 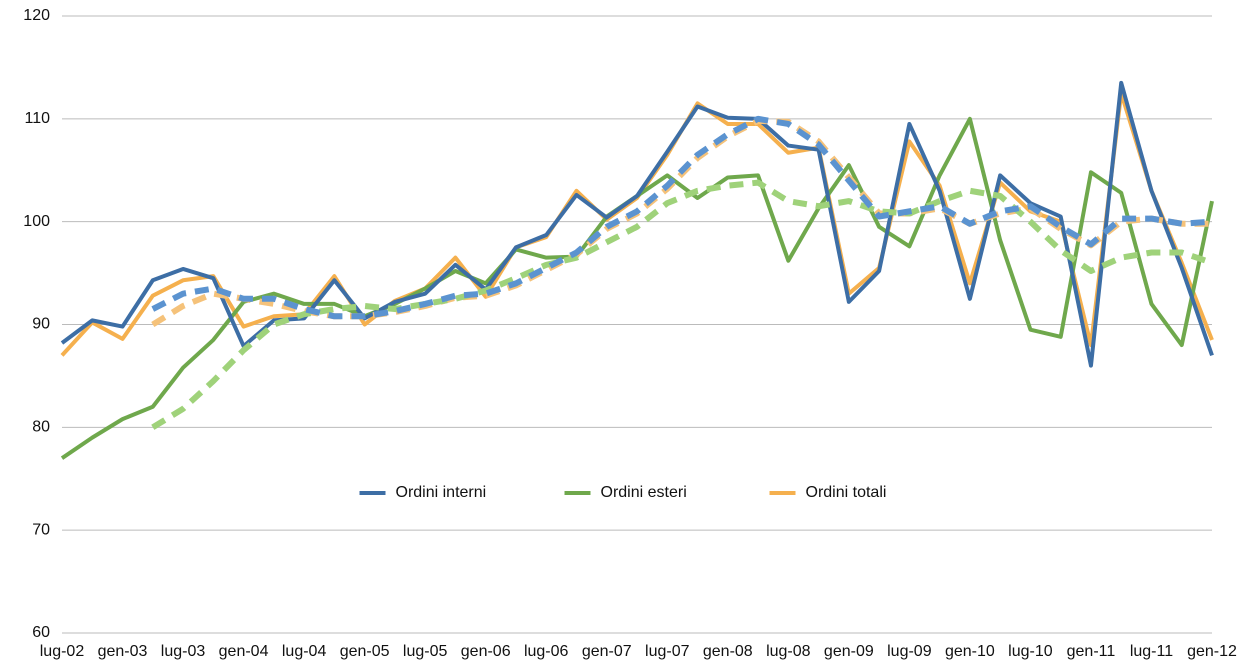 I want to click on y-tick-label: 100, so click(x=36, y=221).